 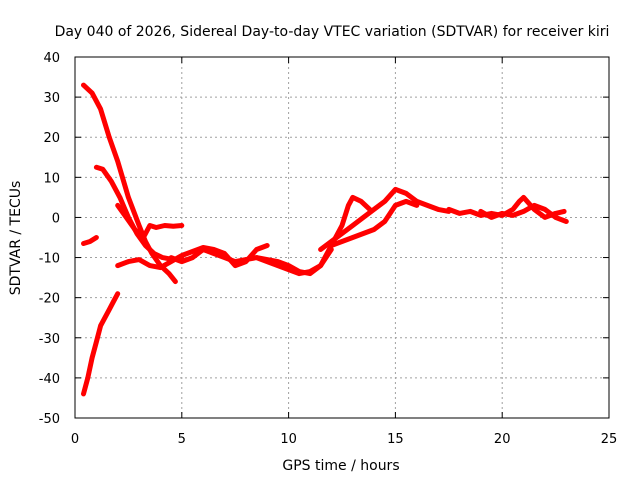 I want to click on x-tick-label: 10, so click(x=288, y=439).